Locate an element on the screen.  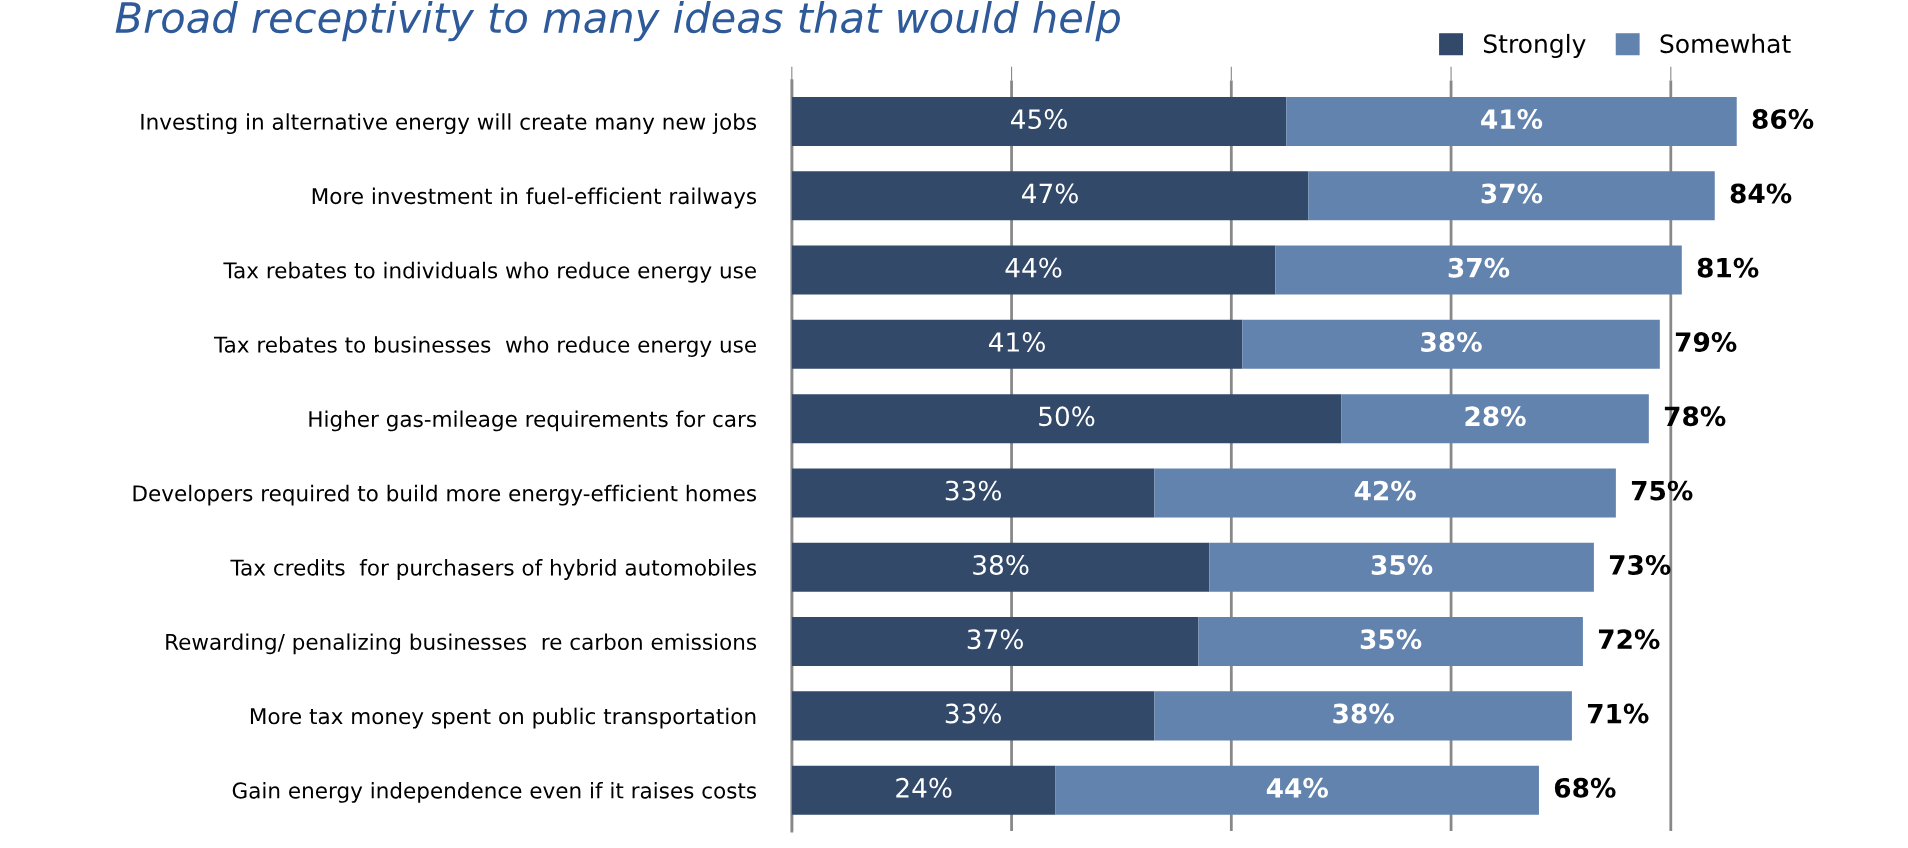
total-label: 73% is located at coordinates (1640, 564).